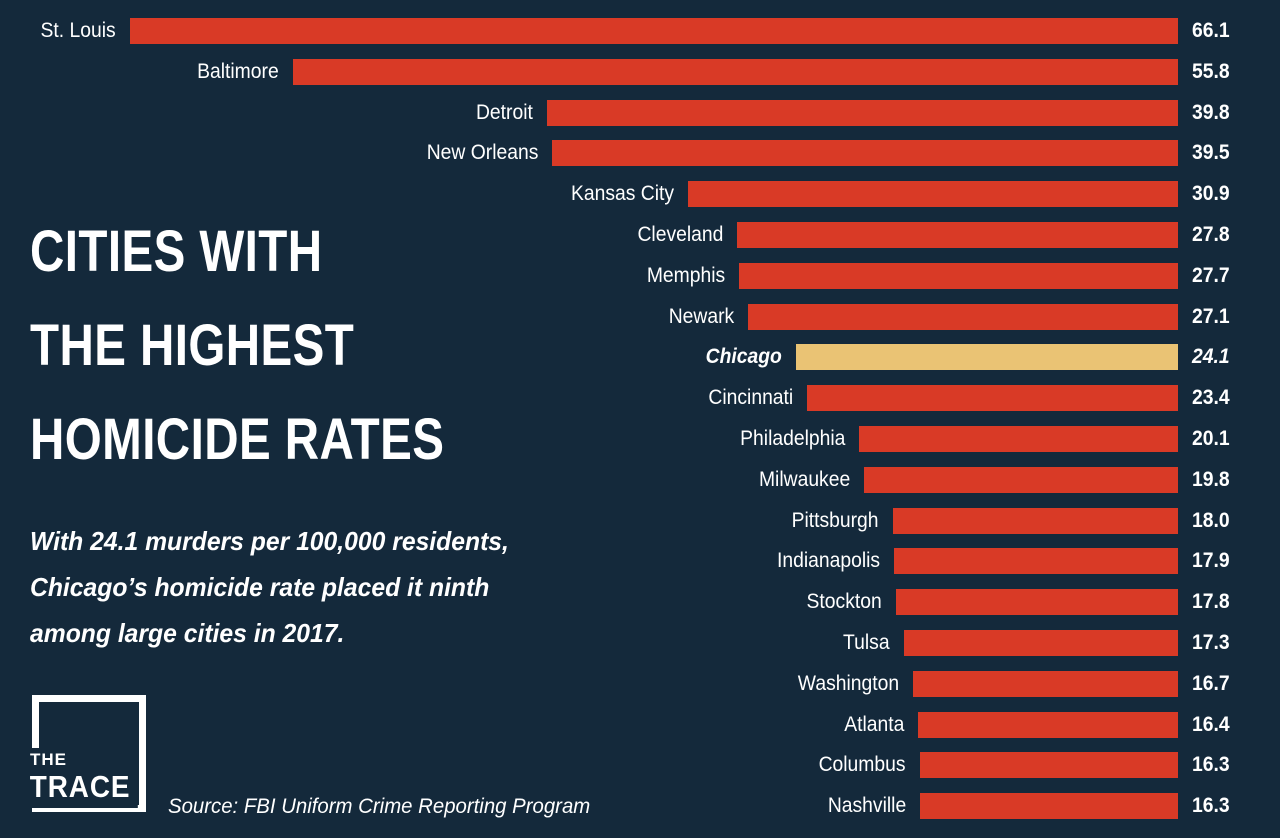  What do you see at coordinates (640, 357) in the screenshot?
I see `chart-row: Chicago 24.1` at bounding box center [640, 357].